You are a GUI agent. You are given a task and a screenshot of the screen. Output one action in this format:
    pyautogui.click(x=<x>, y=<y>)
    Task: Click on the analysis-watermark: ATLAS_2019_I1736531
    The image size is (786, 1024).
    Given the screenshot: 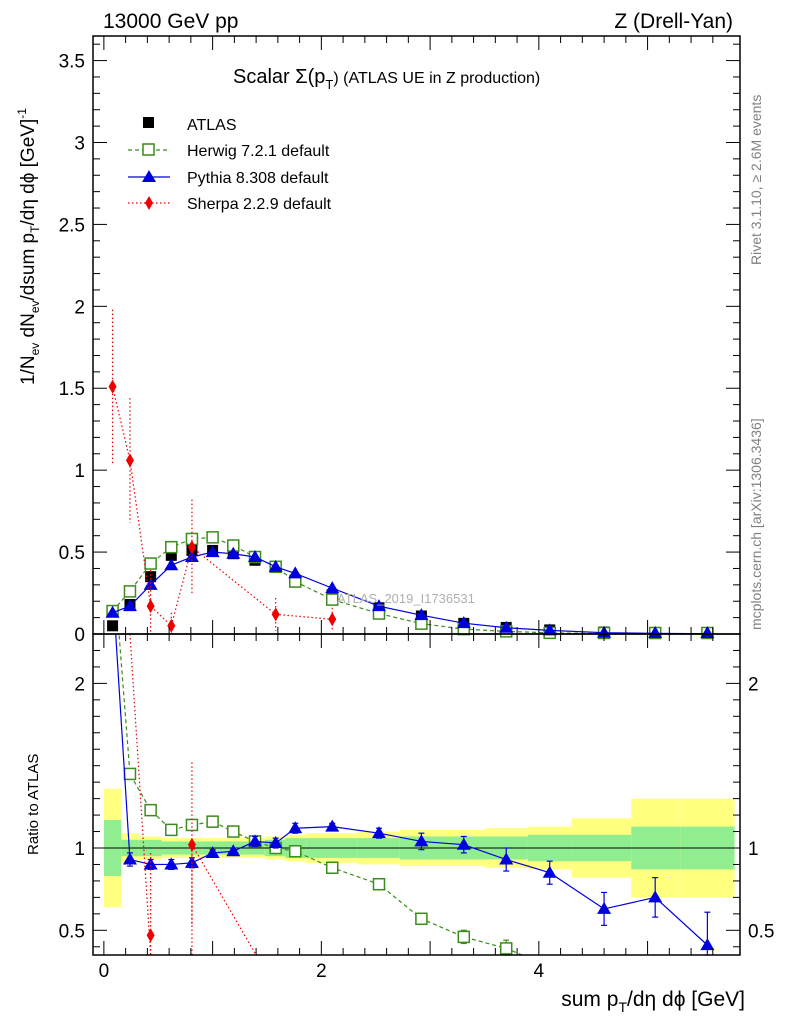 What is the action you would take?
    pyautogui.click(x=406, y=598)
    